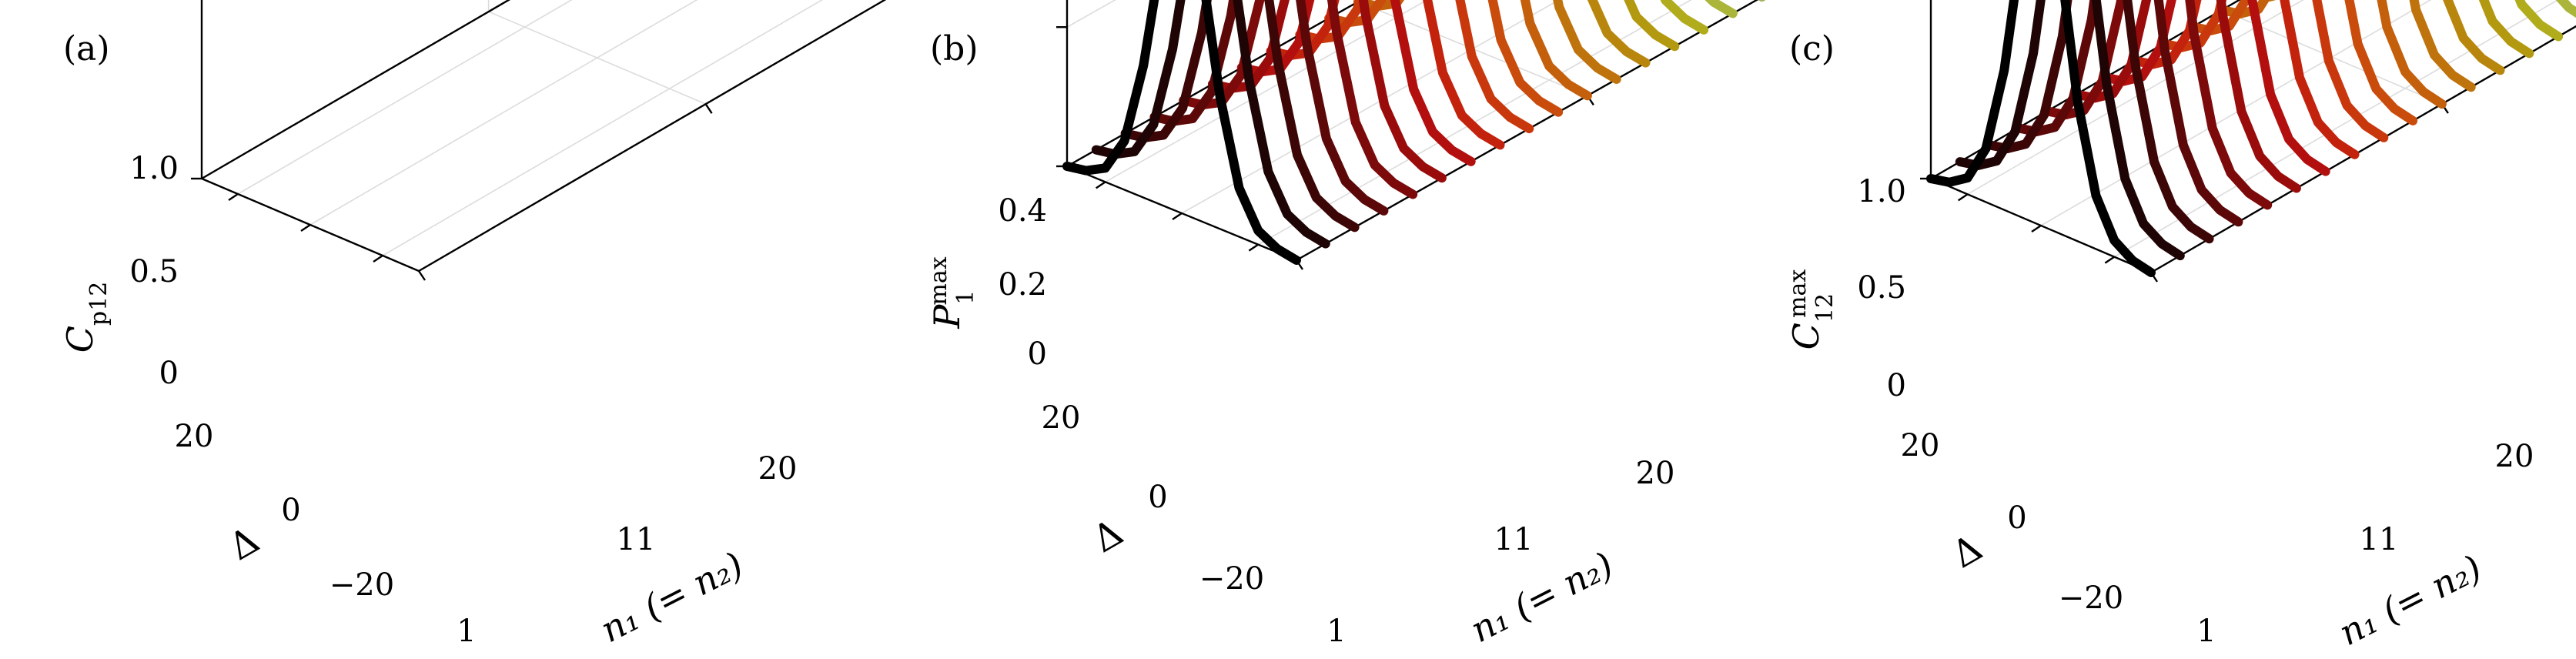 Image resolution: width=2576 pixels, height=659 pixels. Describe the element at coordinates (1897, 385) in the screenshot. I see `z-tick-c-0: 0` at that location.